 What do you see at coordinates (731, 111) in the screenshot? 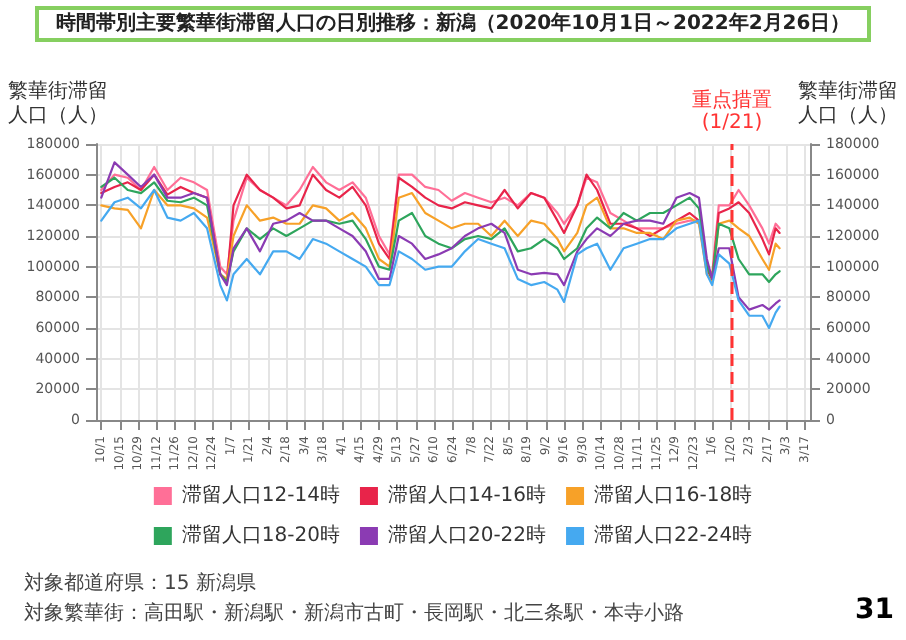
I see `ref-line-label: 重点措置(1/21)` at bounding box center [731, 111].